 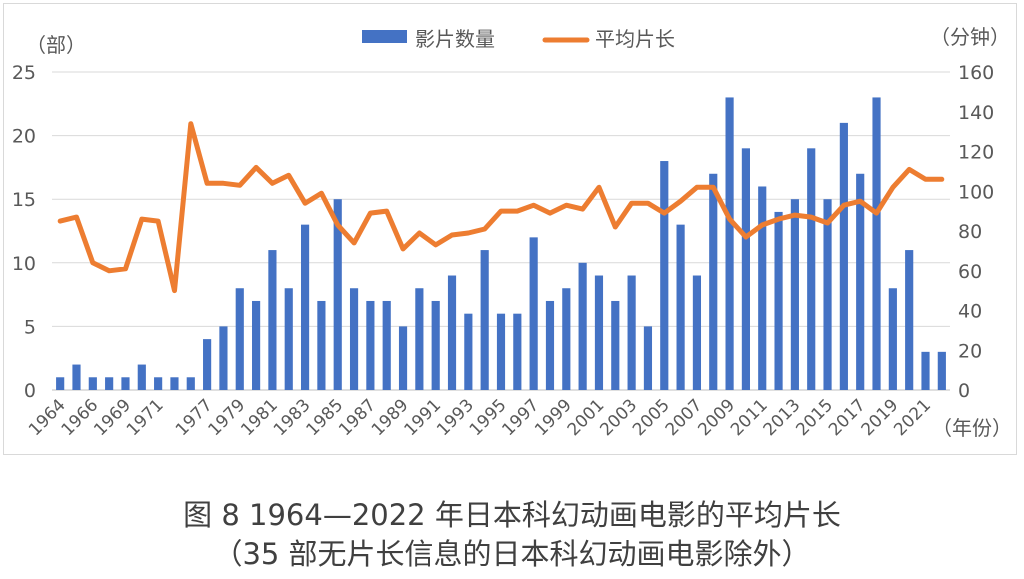 I want to click on right-tick-label: 20, so click(x=970, y=351).